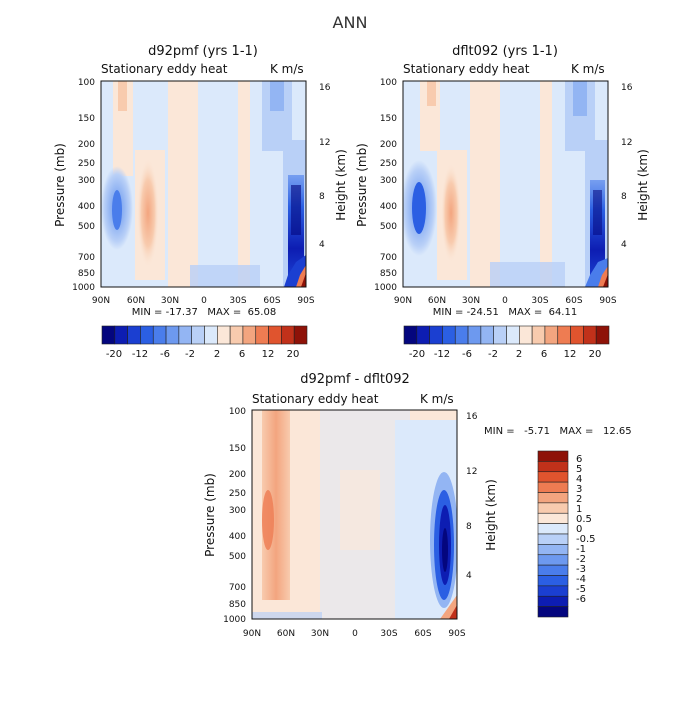  I want to click on y-axis-label-right: Height (km), so click(341, 184).